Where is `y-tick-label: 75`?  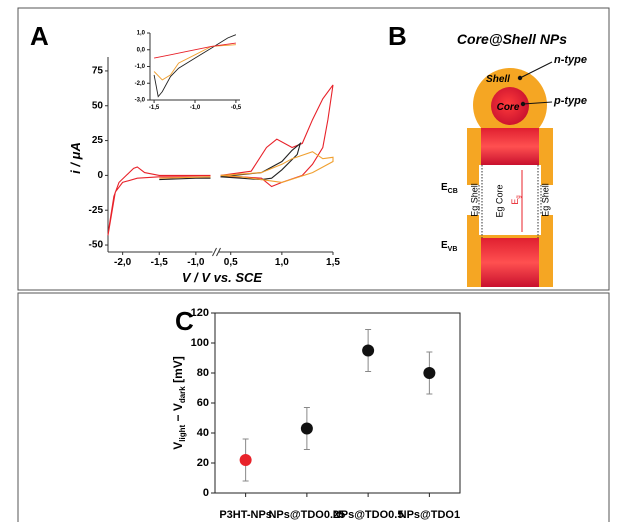 y-tick-label: 75 is located at coordinates (98, 71).